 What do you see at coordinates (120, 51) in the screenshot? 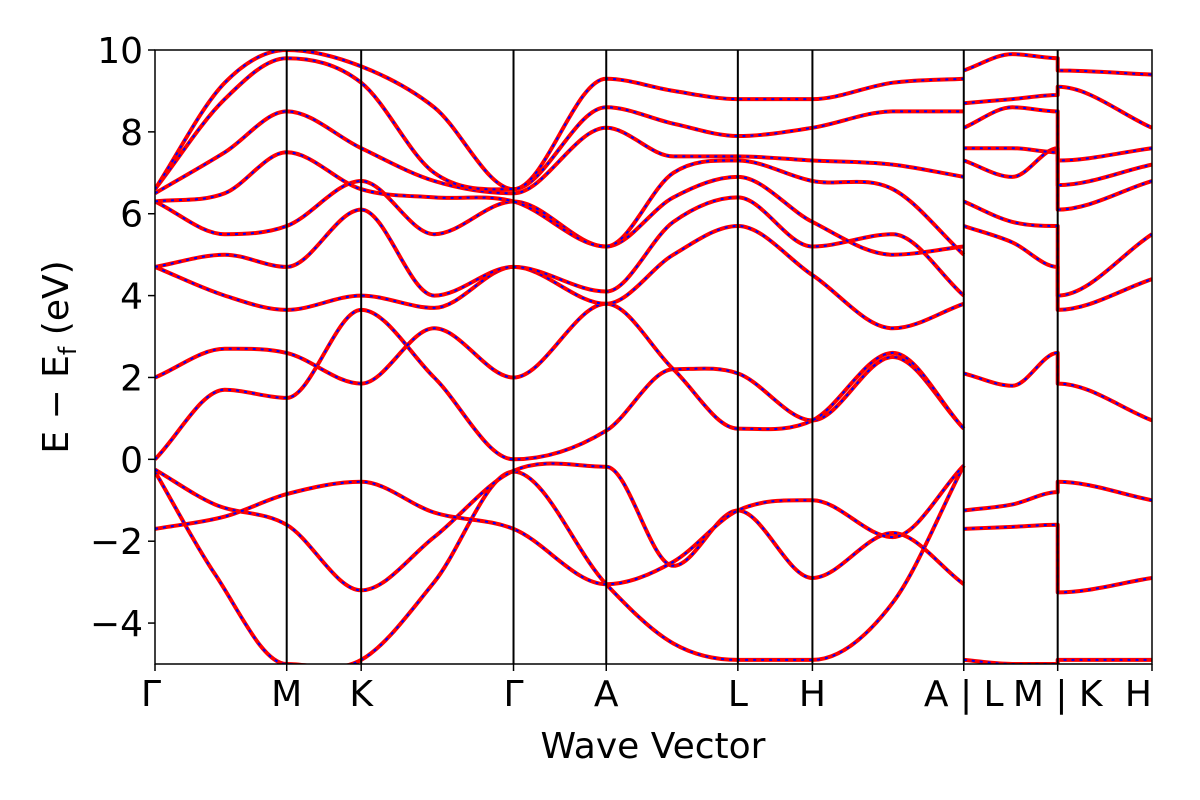
I see `y-tick-label: 10` at bounding box center [120, 51].